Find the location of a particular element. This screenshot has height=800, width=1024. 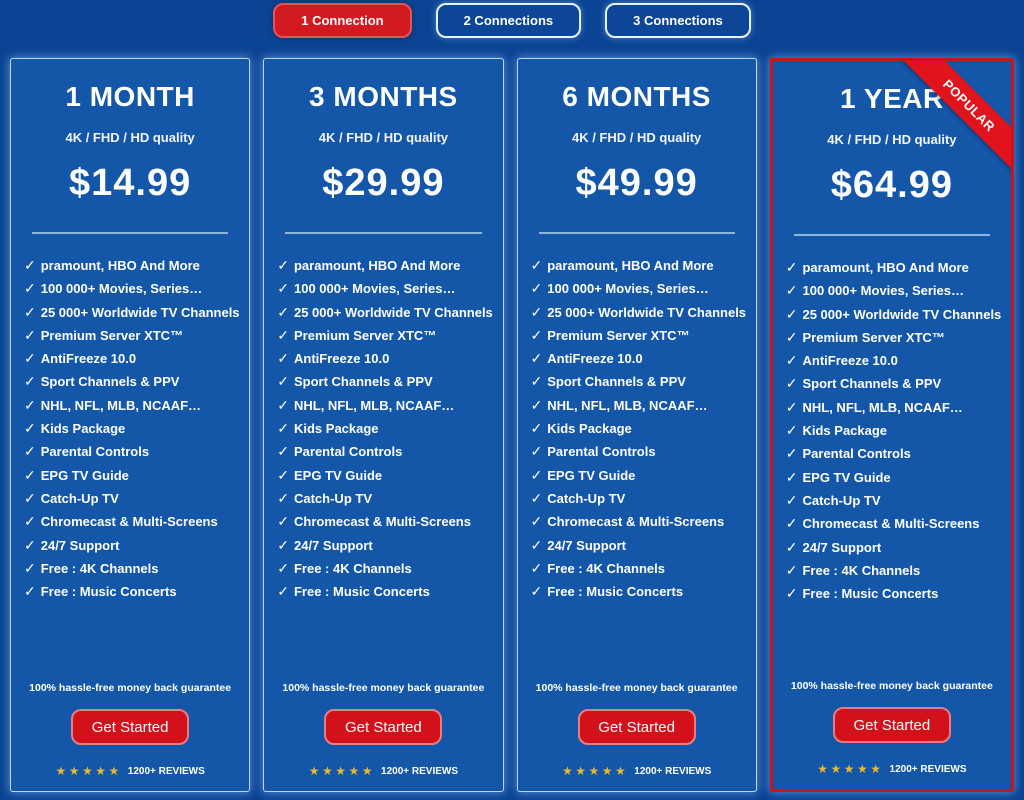

feature-item: ✓ Chromecast & Multi-Screens is located at coordinates (892, 523).